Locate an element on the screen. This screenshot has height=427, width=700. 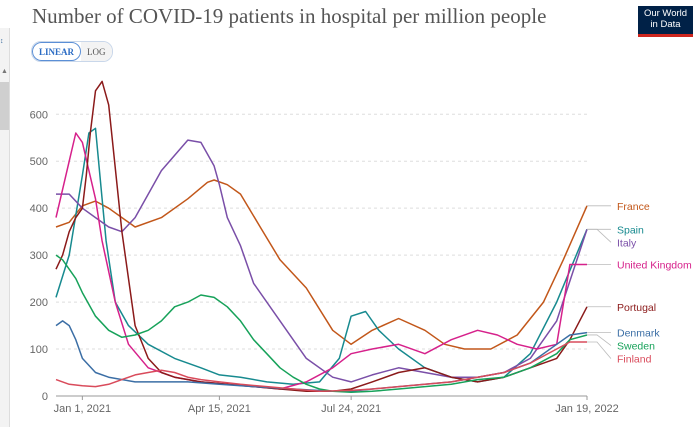
linear-scale-button: LINEAR is located at coordinates (57, 51).